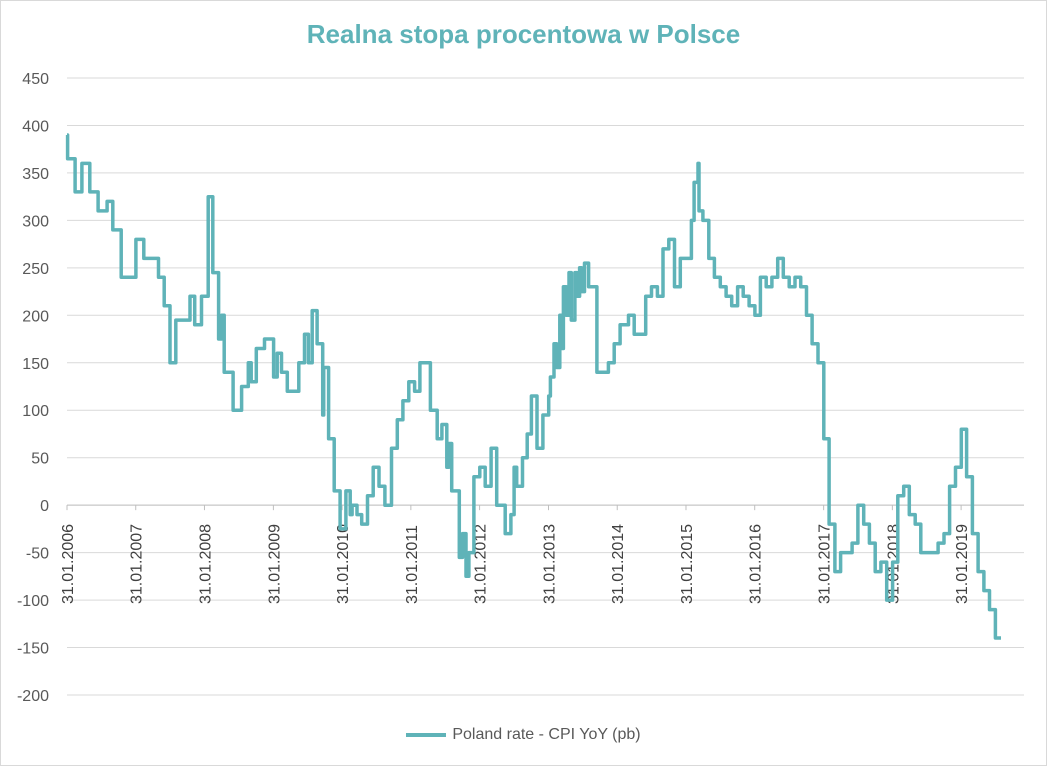 This screenshot has width=1047, height=766. What do you see at coordinates (523, 34) in the screenshot?
I see `chart-title: Realna stopa procentowa w Polsce` at bounding box center [523, 34].